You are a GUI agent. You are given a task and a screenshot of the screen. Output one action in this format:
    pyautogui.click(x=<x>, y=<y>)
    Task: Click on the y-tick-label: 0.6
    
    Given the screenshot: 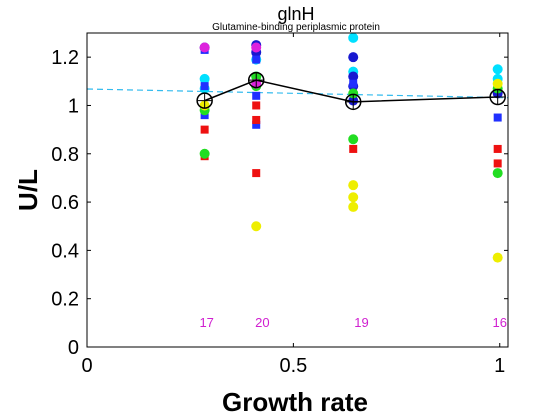 What is the action you would take?
    pyautogui.click(x=65, y=203)
    